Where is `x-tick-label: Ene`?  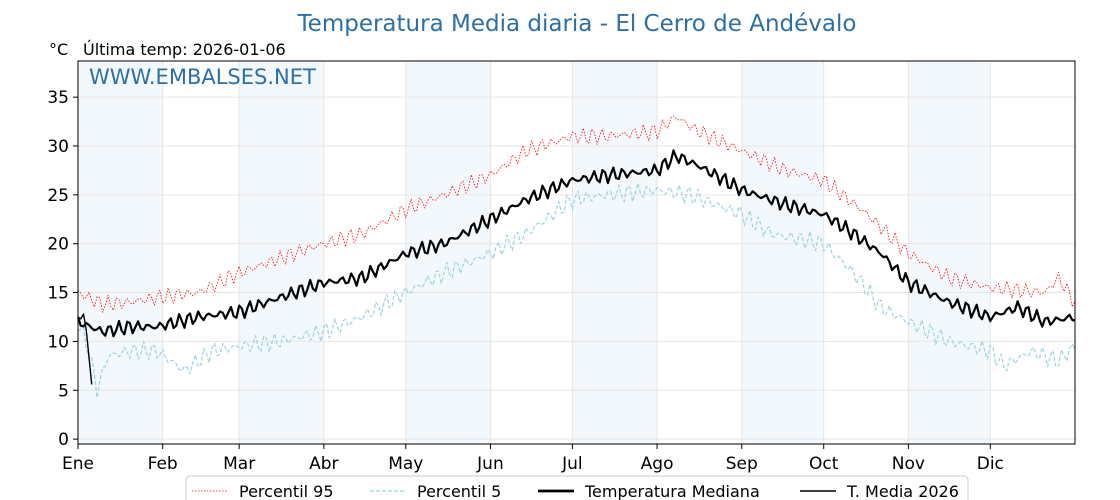 x-tick-label: Ene is located at coordinates (78, 464).